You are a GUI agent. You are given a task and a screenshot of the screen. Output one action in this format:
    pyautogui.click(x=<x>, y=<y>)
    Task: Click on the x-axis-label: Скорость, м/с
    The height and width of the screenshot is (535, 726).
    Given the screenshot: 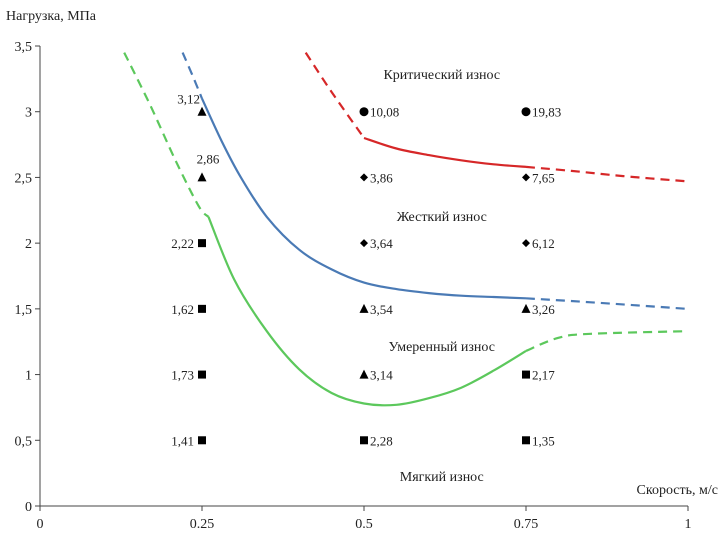 What is the action you would take?
    pyautogui.click(x=677, y=490)
    